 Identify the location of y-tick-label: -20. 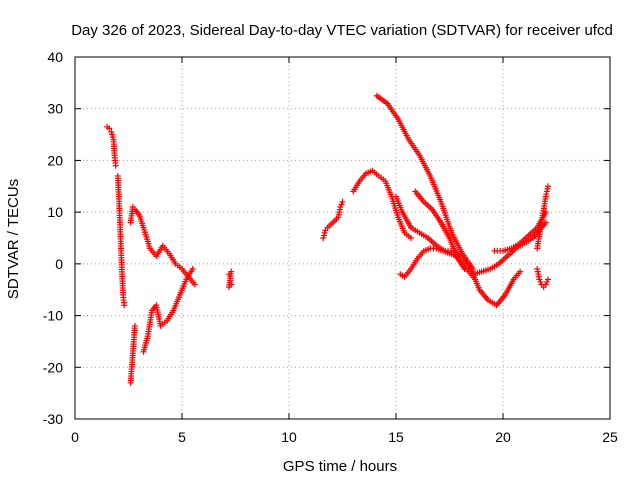
(53, 367).